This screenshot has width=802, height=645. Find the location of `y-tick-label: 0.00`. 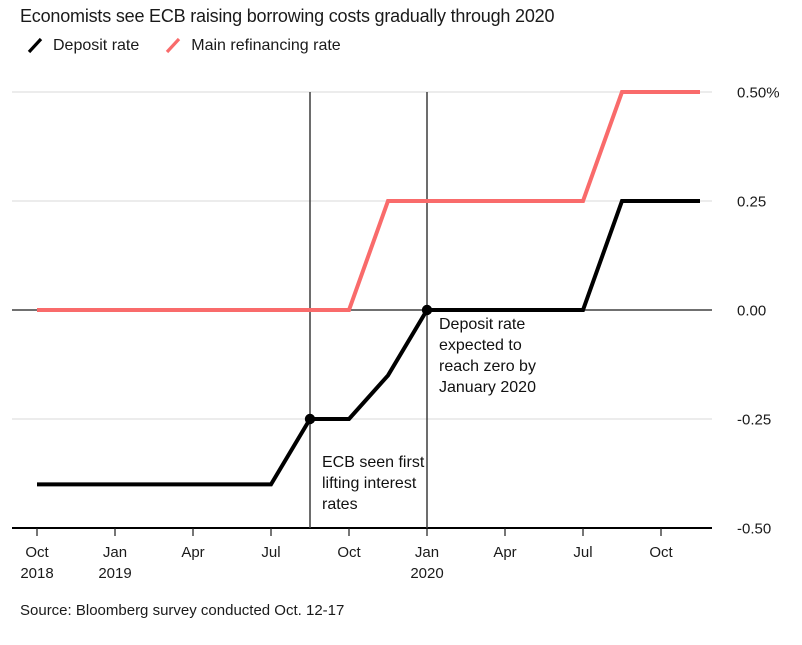

y-tick-label: 0.00 is located at coordinates (751, 311).